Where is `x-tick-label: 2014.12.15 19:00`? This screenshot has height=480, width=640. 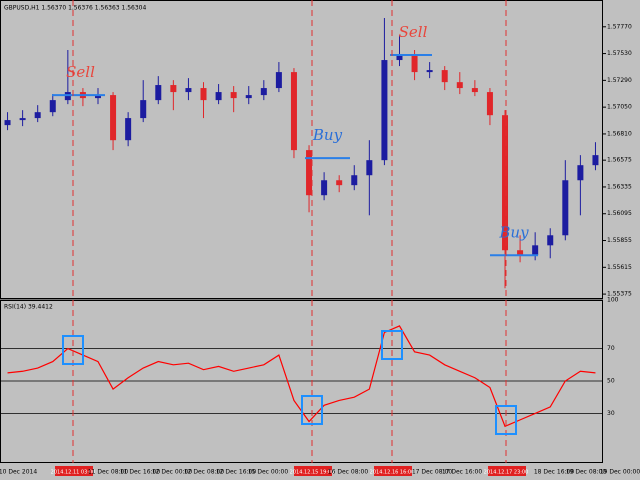 x-tick-label: 2014.12.15 19:00 is located at coordinates (312, 473).